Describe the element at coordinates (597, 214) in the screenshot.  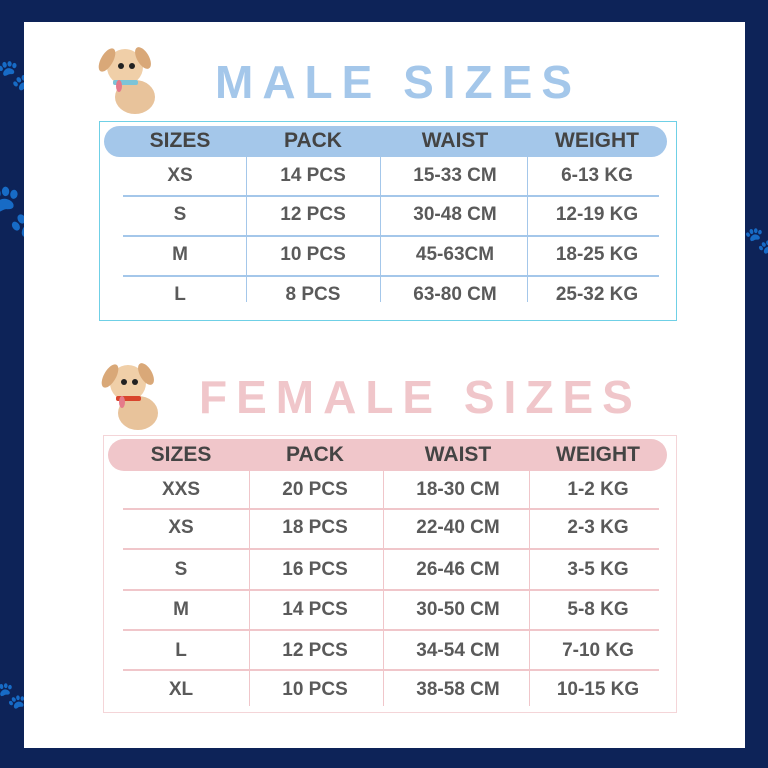
I see `table-cell: 12-19 KG` at that location.